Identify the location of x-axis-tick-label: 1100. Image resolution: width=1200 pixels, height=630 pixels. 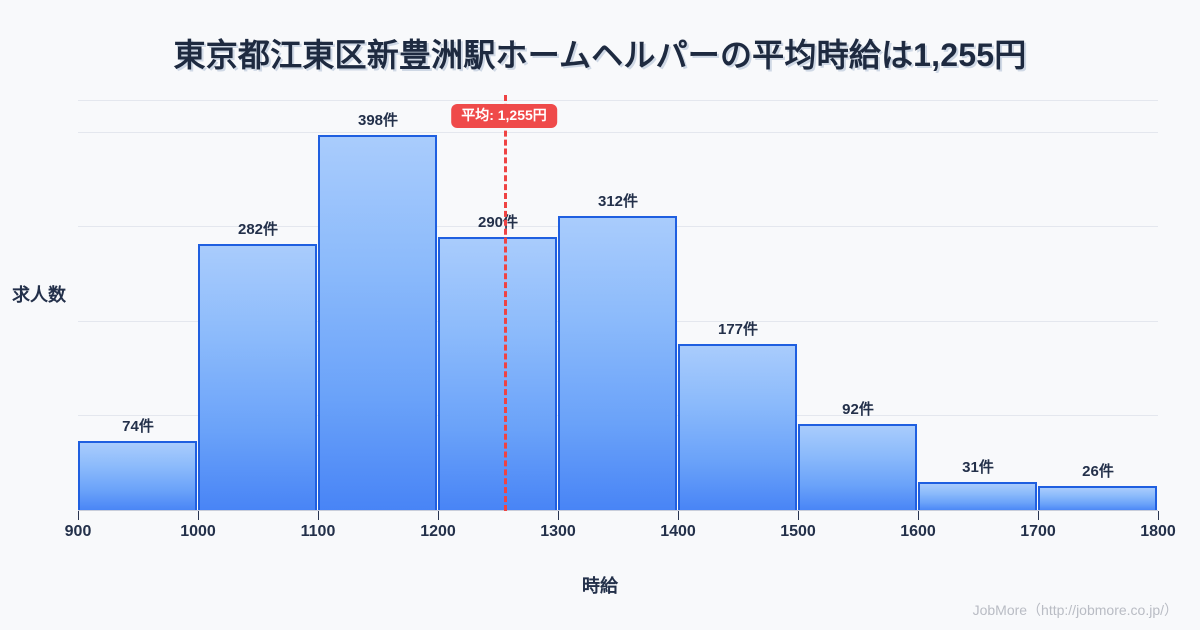
(318, 531).